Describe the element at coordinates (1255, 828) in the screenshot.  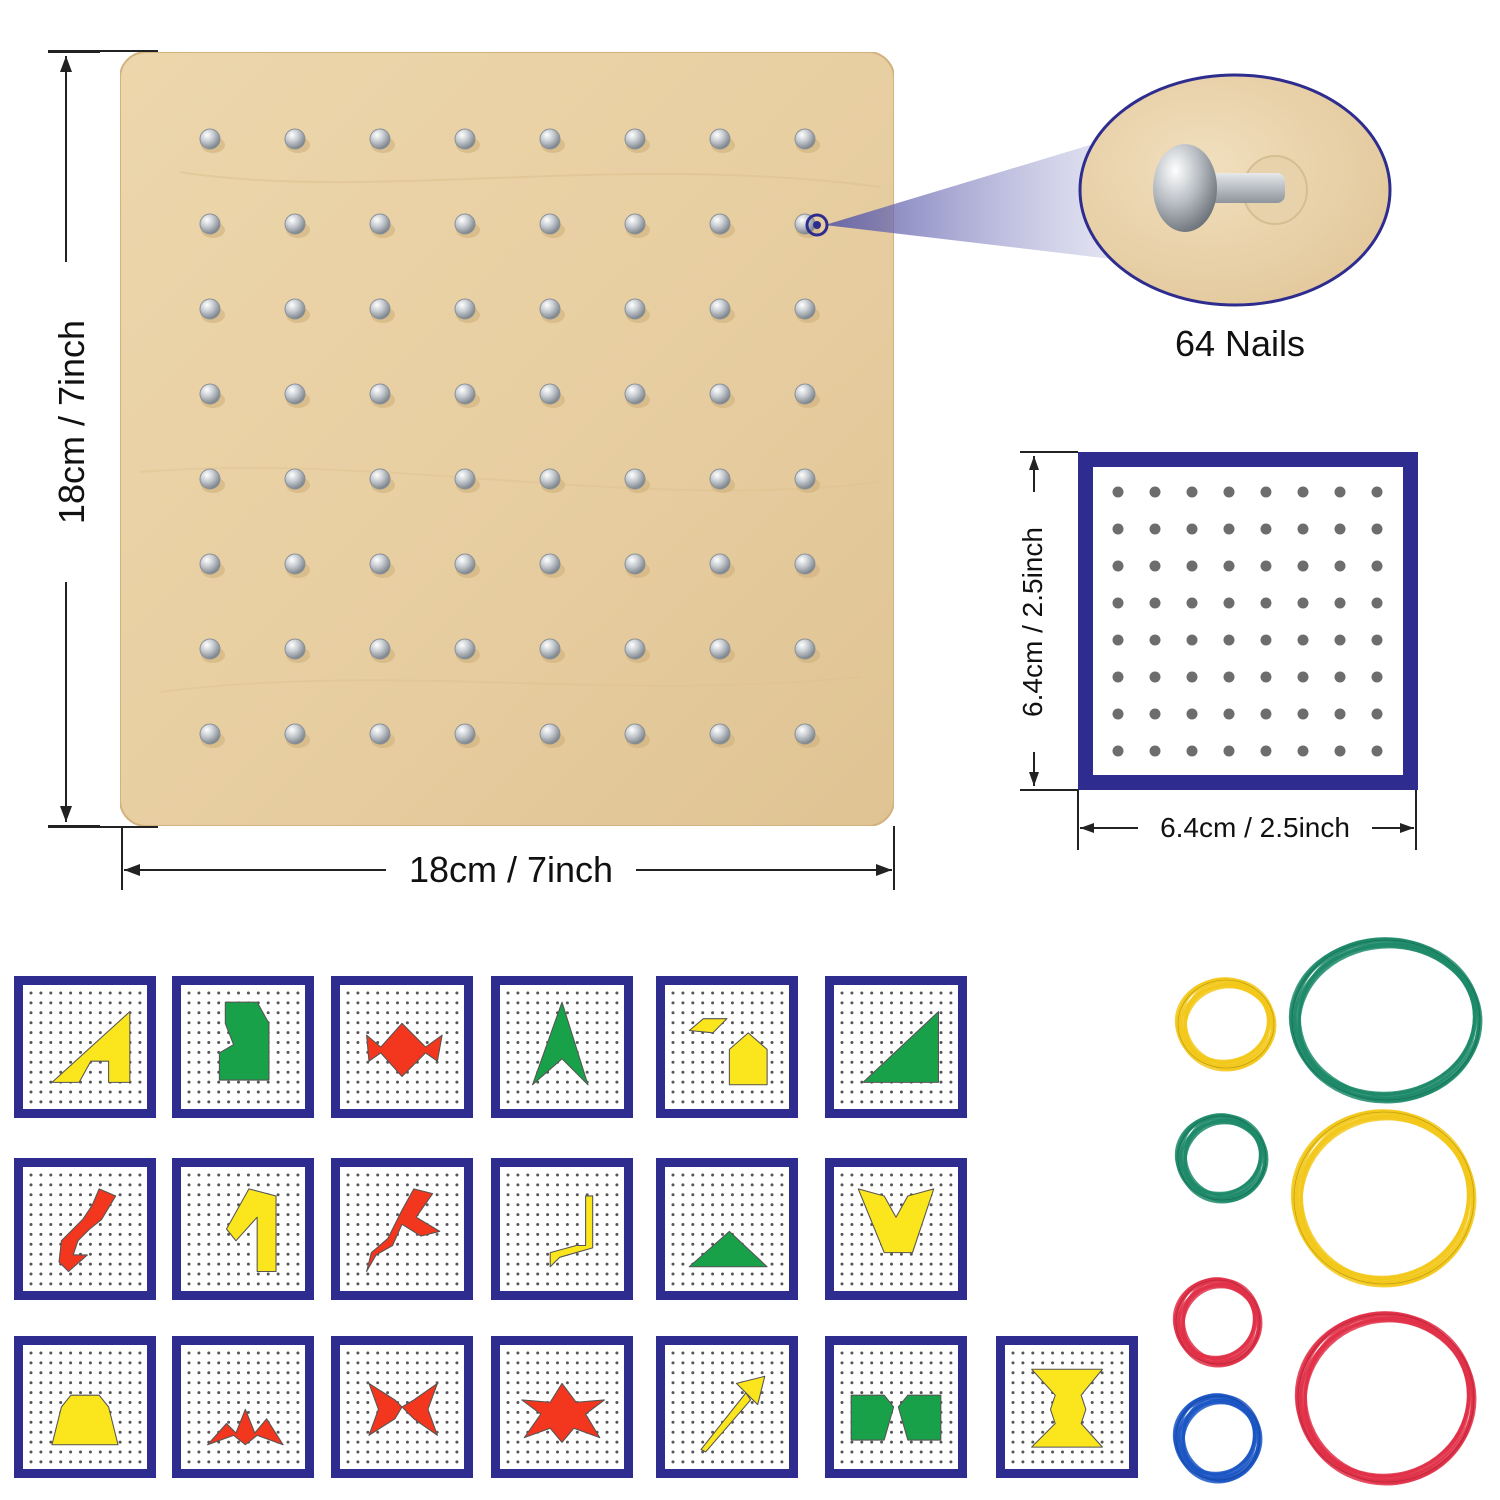
I see `card-width-label: 6.4cm / 2.5inch` at that location.